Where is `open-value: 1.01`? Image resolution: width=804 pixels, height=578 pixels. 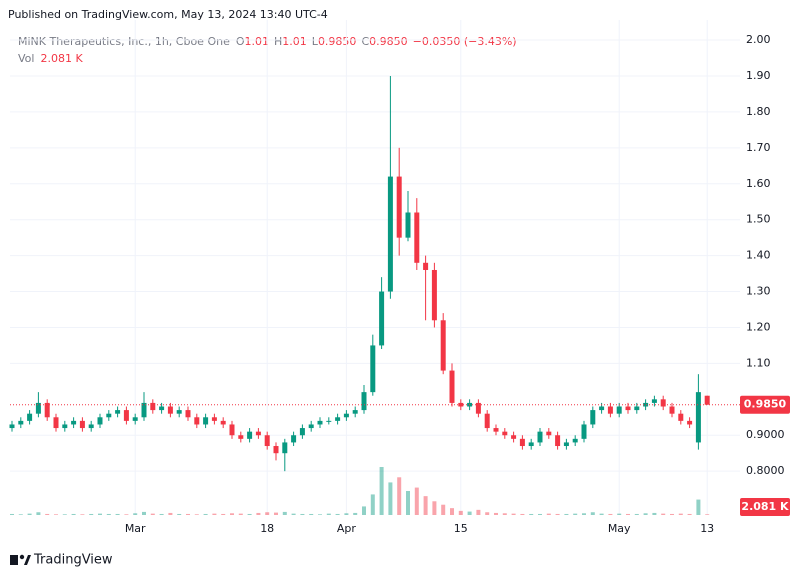 open-value: 1.01 is located at coordinates (257, 41).